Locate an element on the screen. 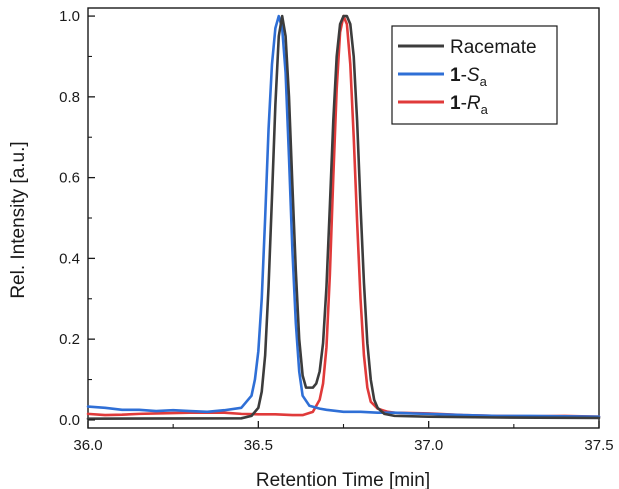  x-tick-label: 37.5 is located at coordinates (598, 445).